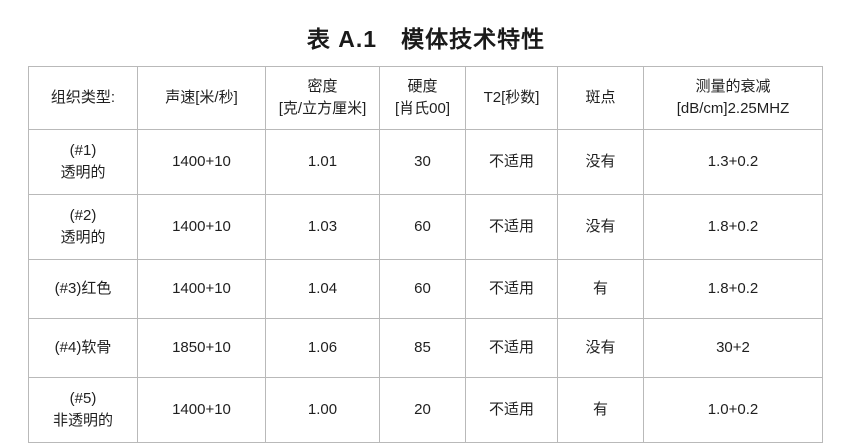 This screenshot has width=852, height=443. What do you see at coordinates (83, 162) in the screenshot?
I see `cell-tissue-type: (#1) 透明的` at bounding box center [83, 162].